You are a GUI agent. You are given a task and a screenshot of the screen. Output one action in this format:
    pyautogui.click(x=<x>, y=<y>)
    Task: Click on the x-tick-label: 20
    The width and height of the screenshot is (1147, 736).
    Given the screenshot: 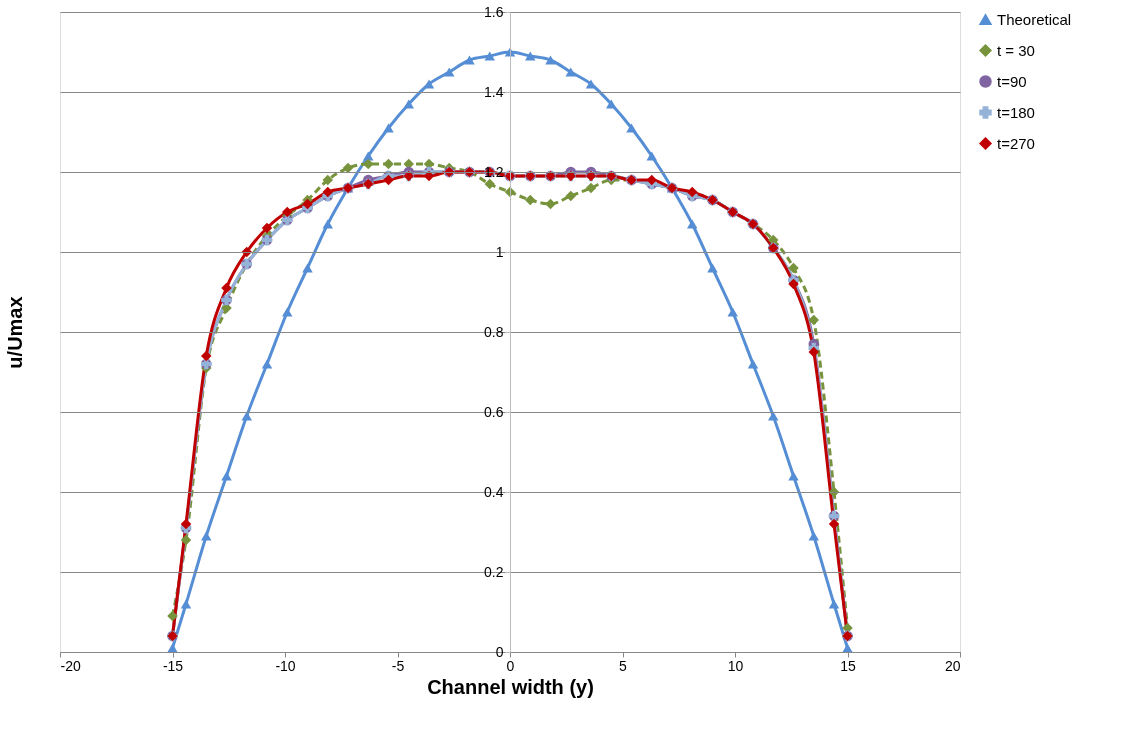 What is the action you would take?
    pyautogui.click(x=952, y=665)
    